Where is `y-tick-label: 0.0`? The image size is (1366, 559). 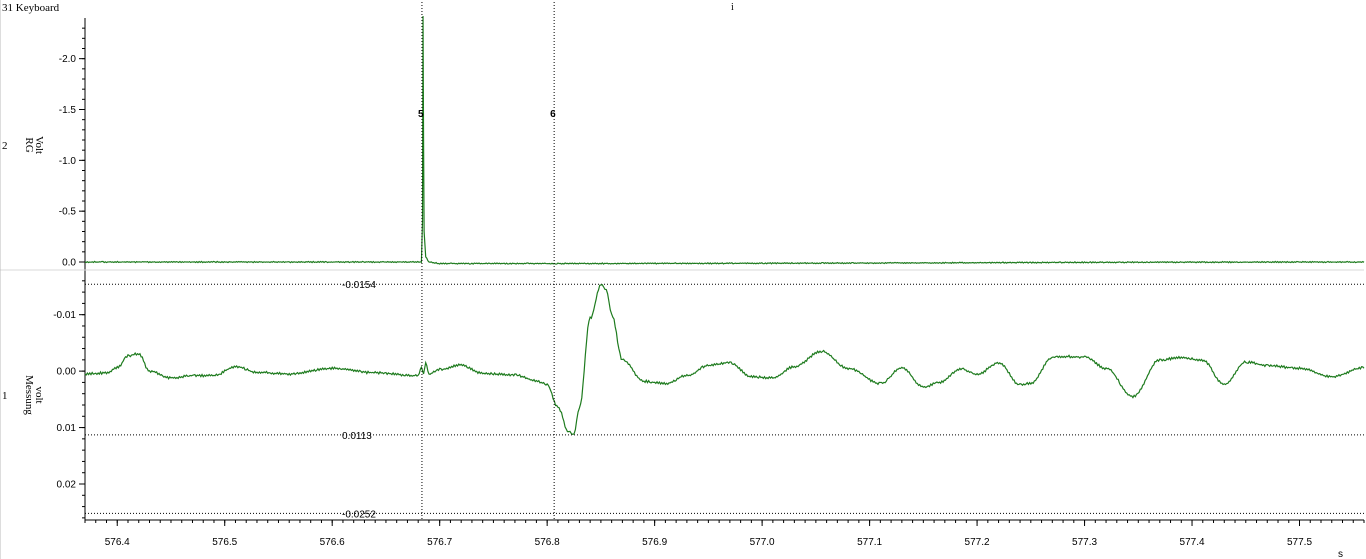 y-tick-label: 0.0 is located at coordinates (69, 263).